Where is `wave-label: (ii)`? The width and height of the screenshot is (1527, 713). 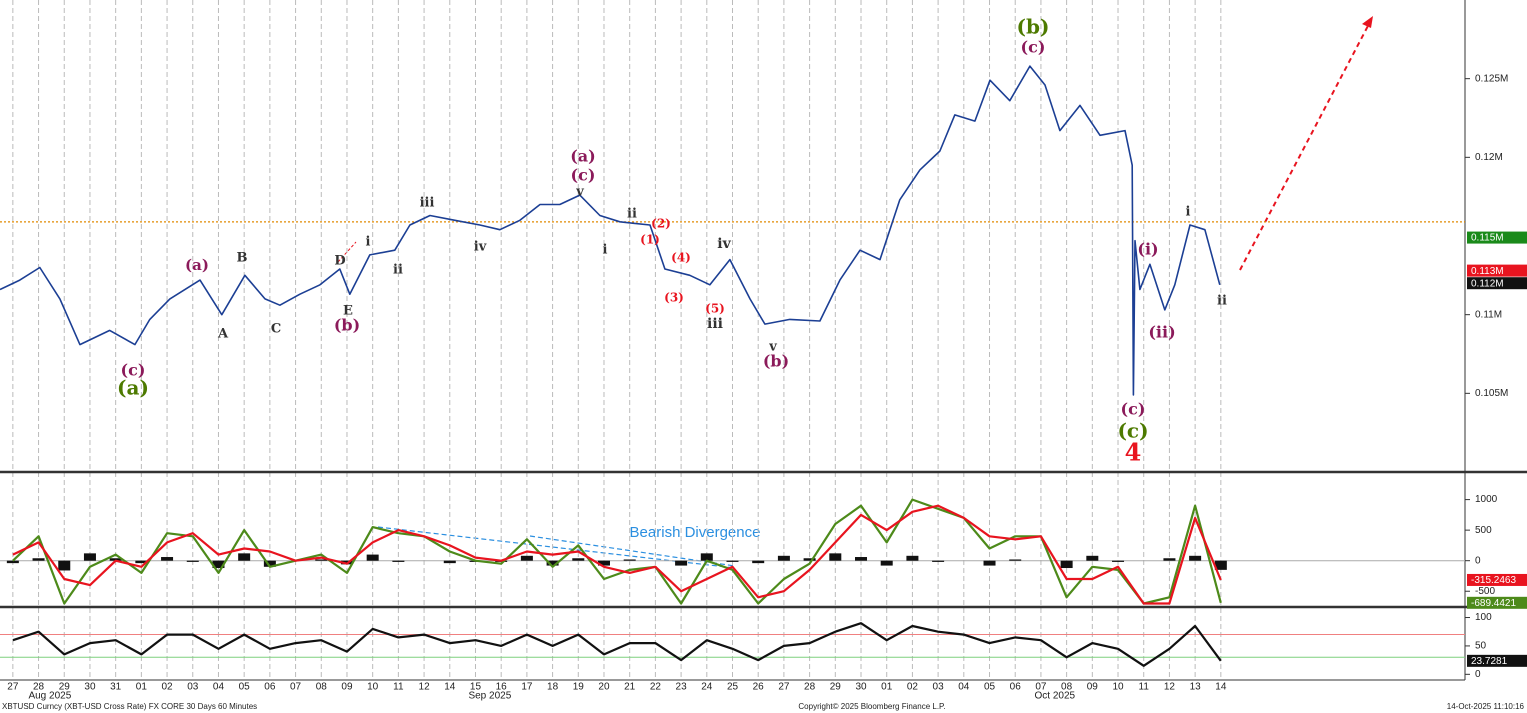 wave-label: (ii) is located at coordinates (1161, 332).